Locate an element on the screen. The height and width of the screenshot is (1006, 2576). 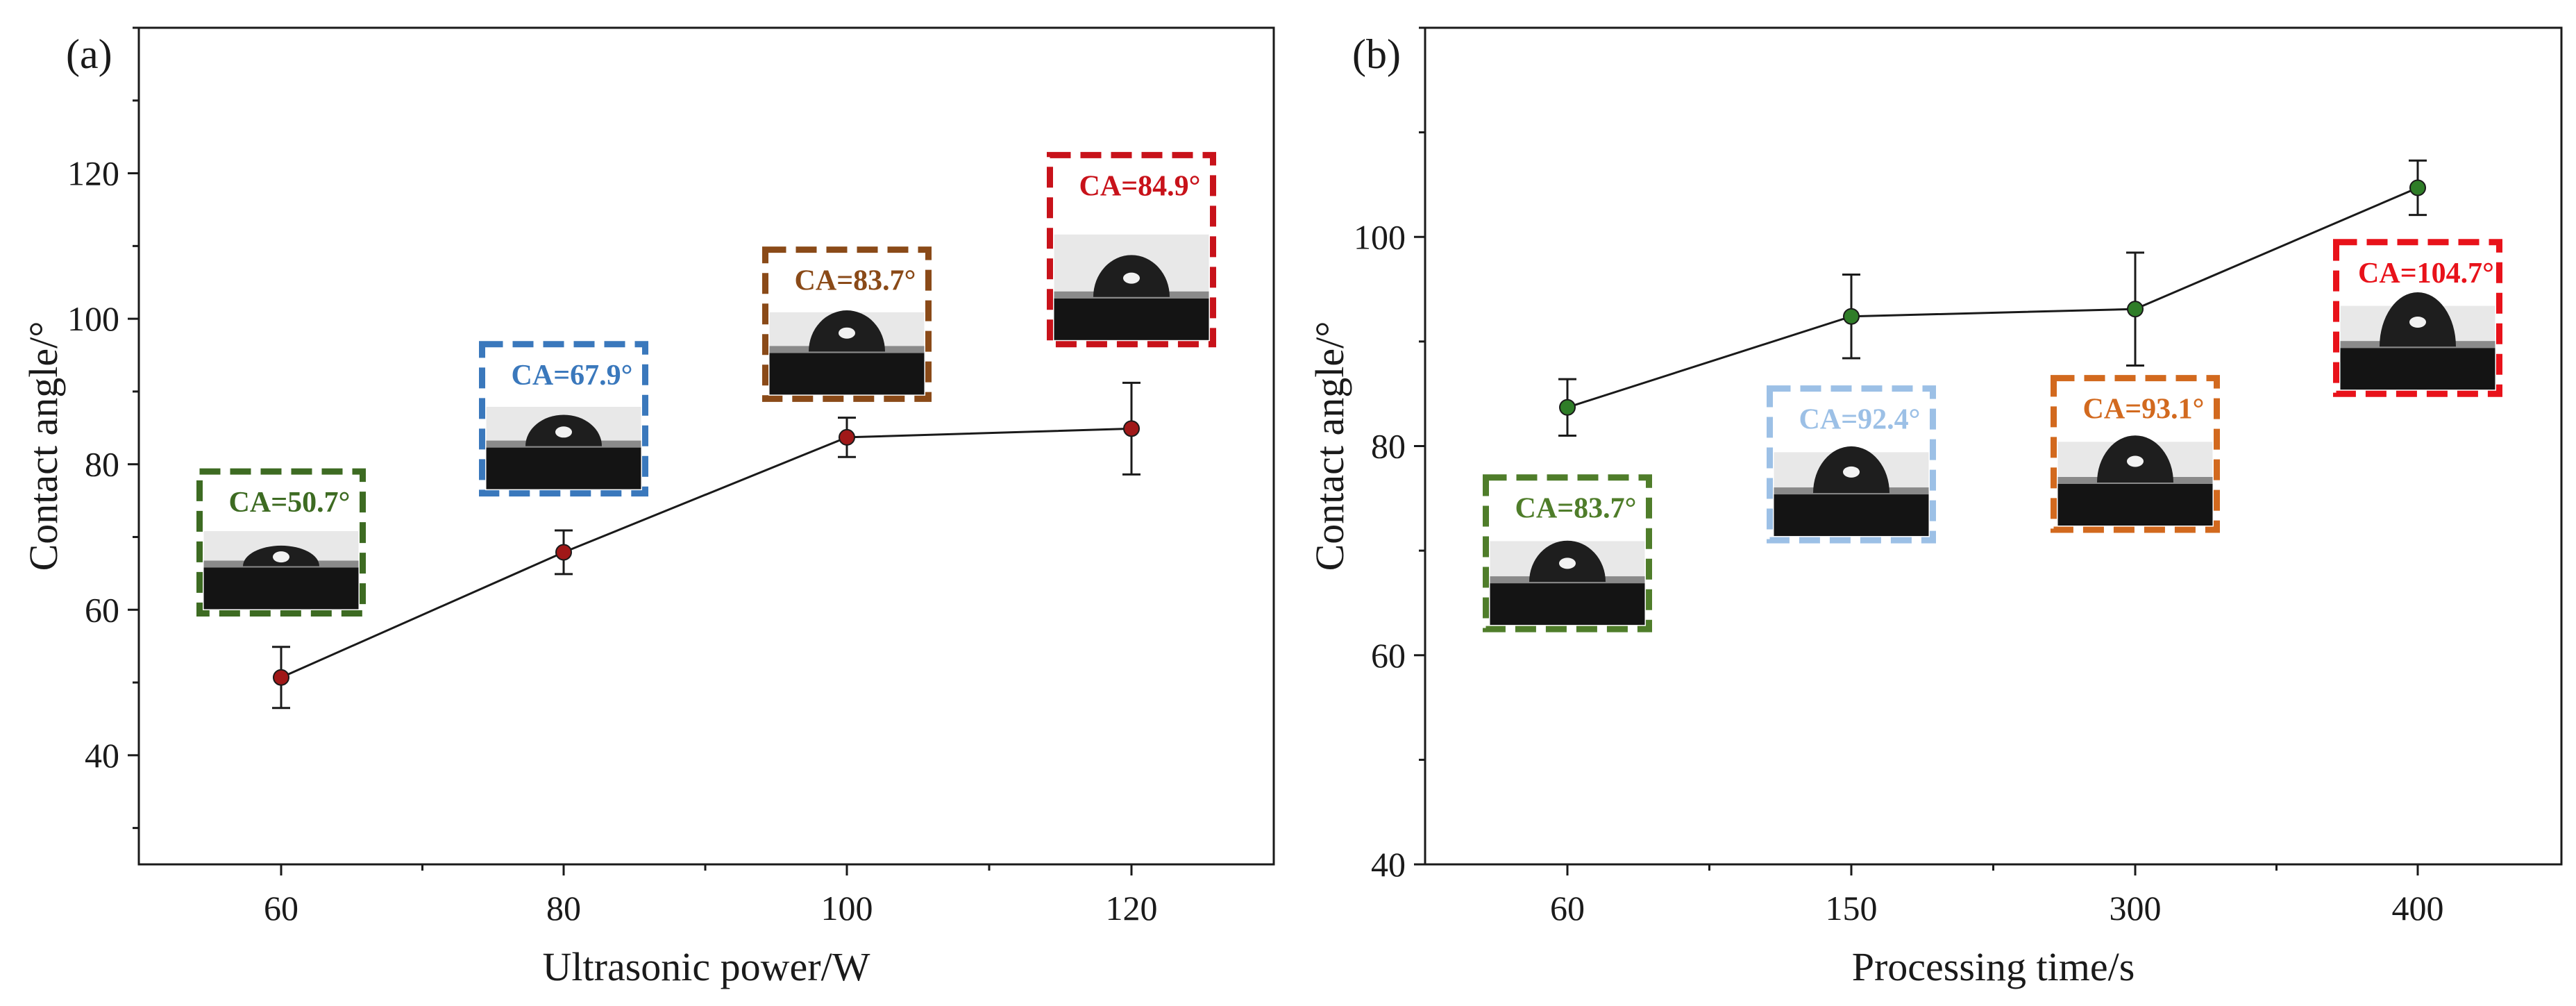
x-axis-label: Processing time/s is located at coordinates (1993, 966).